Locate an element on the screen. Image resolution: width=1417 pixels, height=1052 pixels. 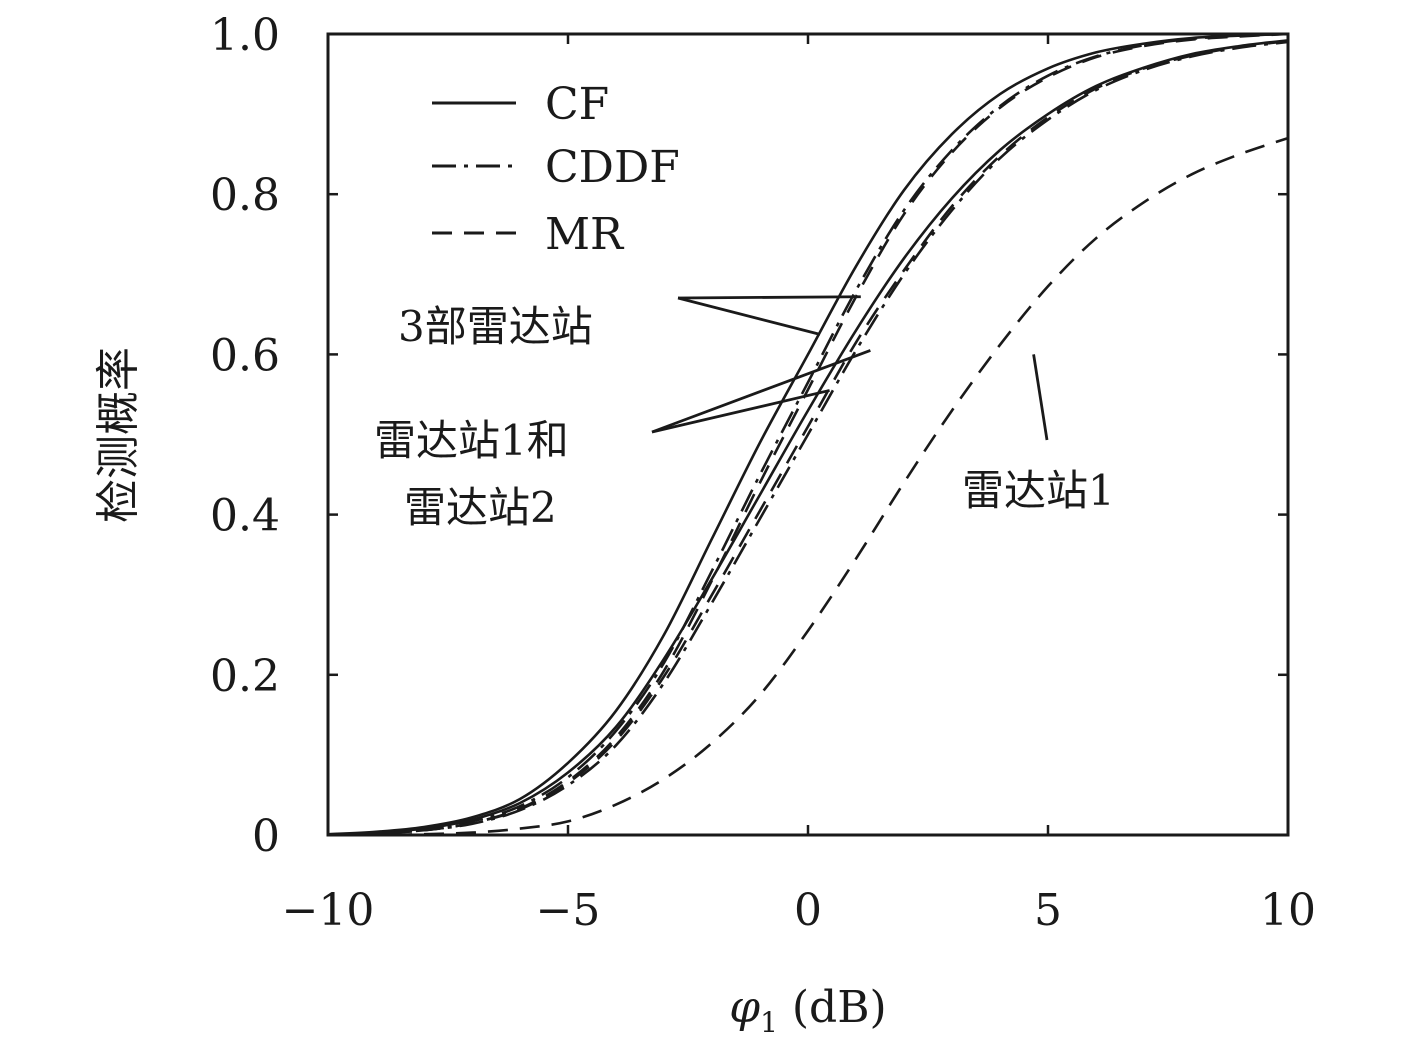
x-axis-title-symbol: φ is located at coordinates (744, 1007).